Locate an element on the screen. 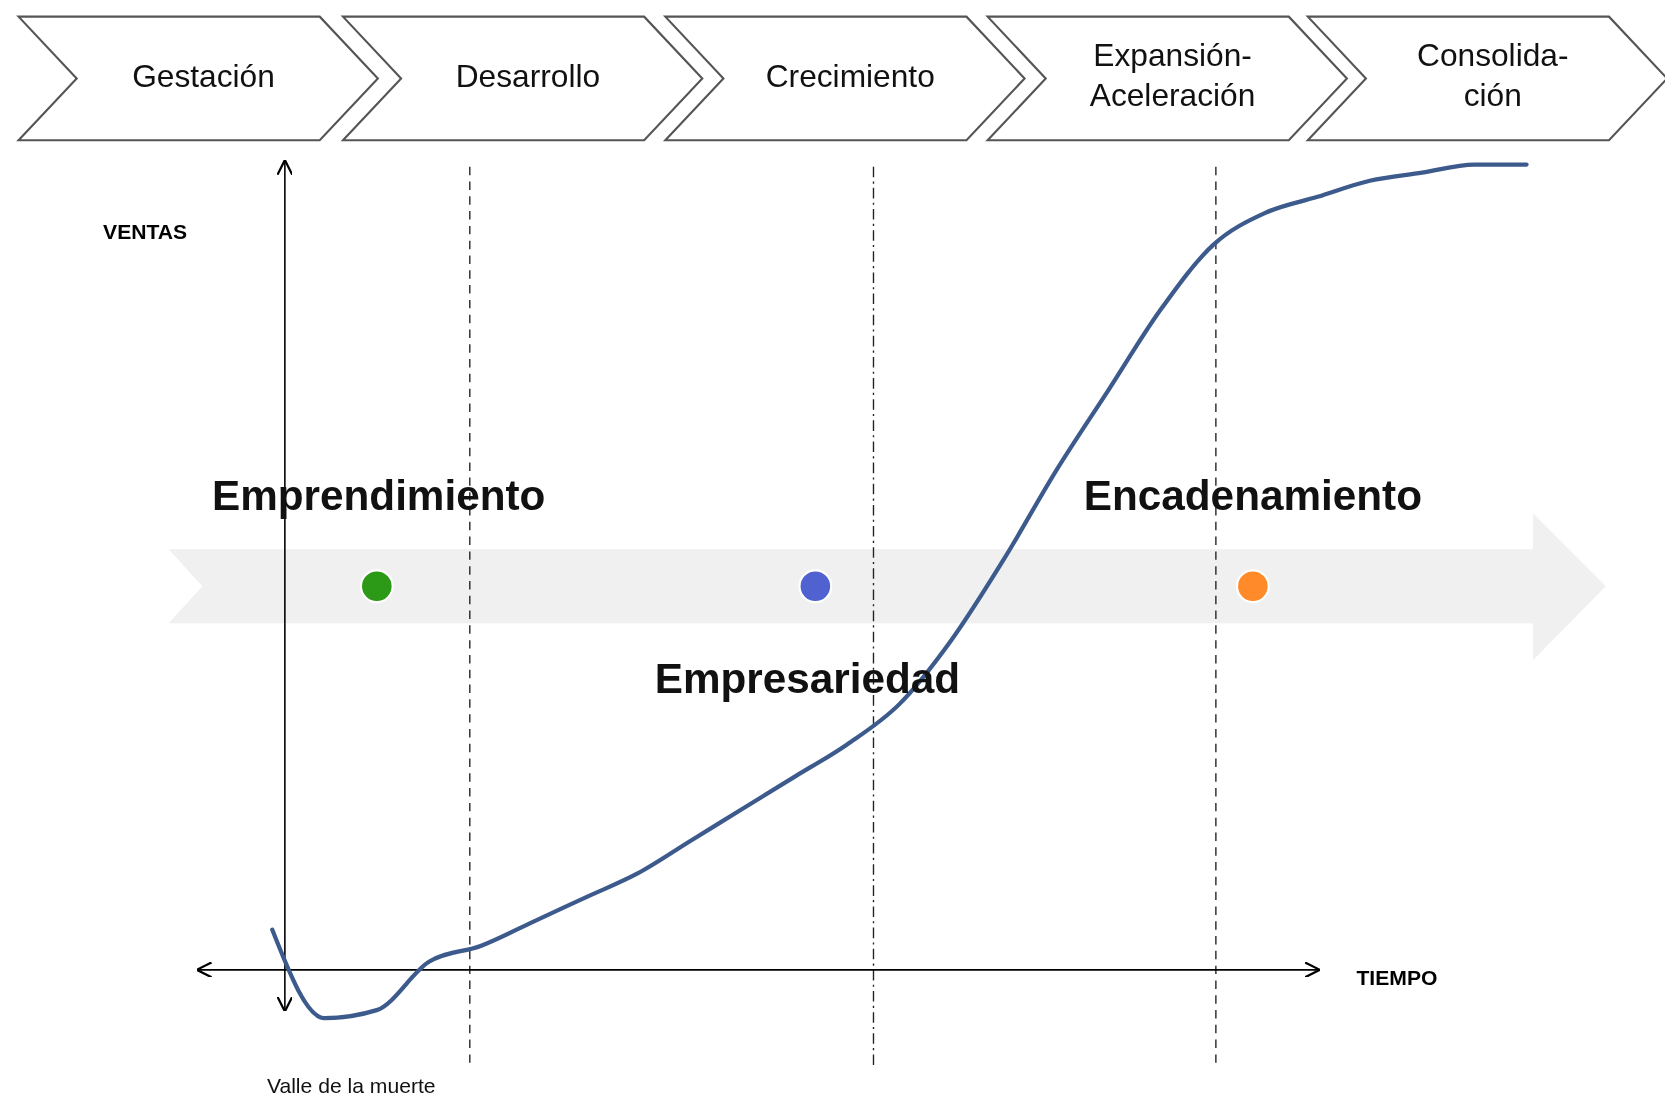 The image size is (1673, 1101). text: Expansión- Aceleración is located at coordinates (1172, 75).